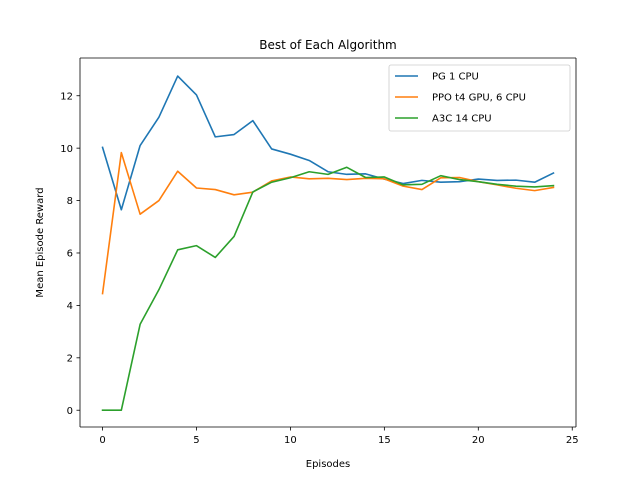 Image resolution: width=640 pixels, height=480 pixels. I want to click on legend-label-1: PG 1 CPU, so click(455, 77).